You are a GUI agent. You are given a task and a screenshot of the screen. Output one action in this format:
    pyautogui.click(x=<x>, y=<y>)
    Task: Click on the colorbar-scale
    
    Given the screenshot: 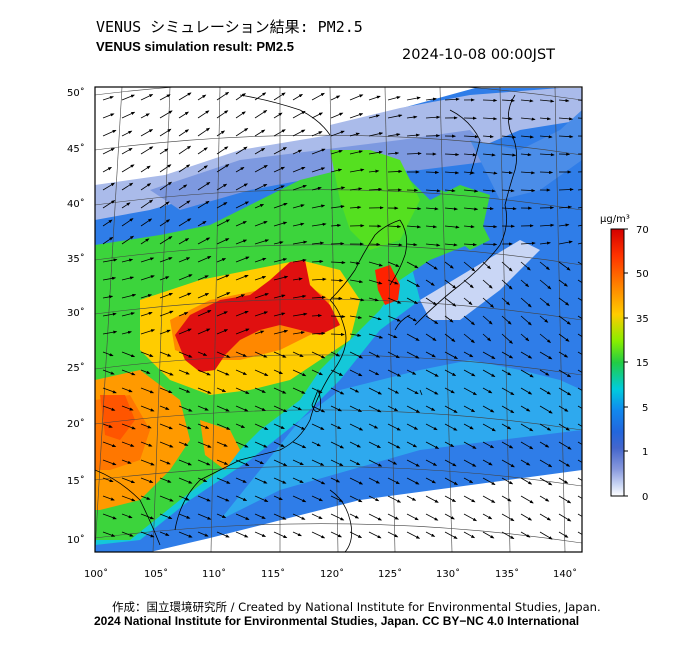 What is the action you would take?
    pyautogui.click(x=617, y=362)
    